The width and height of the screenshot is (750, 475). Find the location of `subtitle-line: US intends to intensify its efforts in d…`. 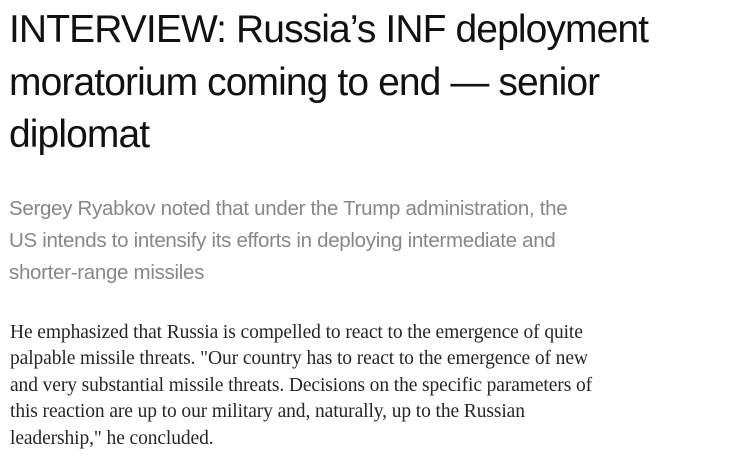

subtitle-line: US intends to intensify its efforts in d… is located at coordinates (282, 240).